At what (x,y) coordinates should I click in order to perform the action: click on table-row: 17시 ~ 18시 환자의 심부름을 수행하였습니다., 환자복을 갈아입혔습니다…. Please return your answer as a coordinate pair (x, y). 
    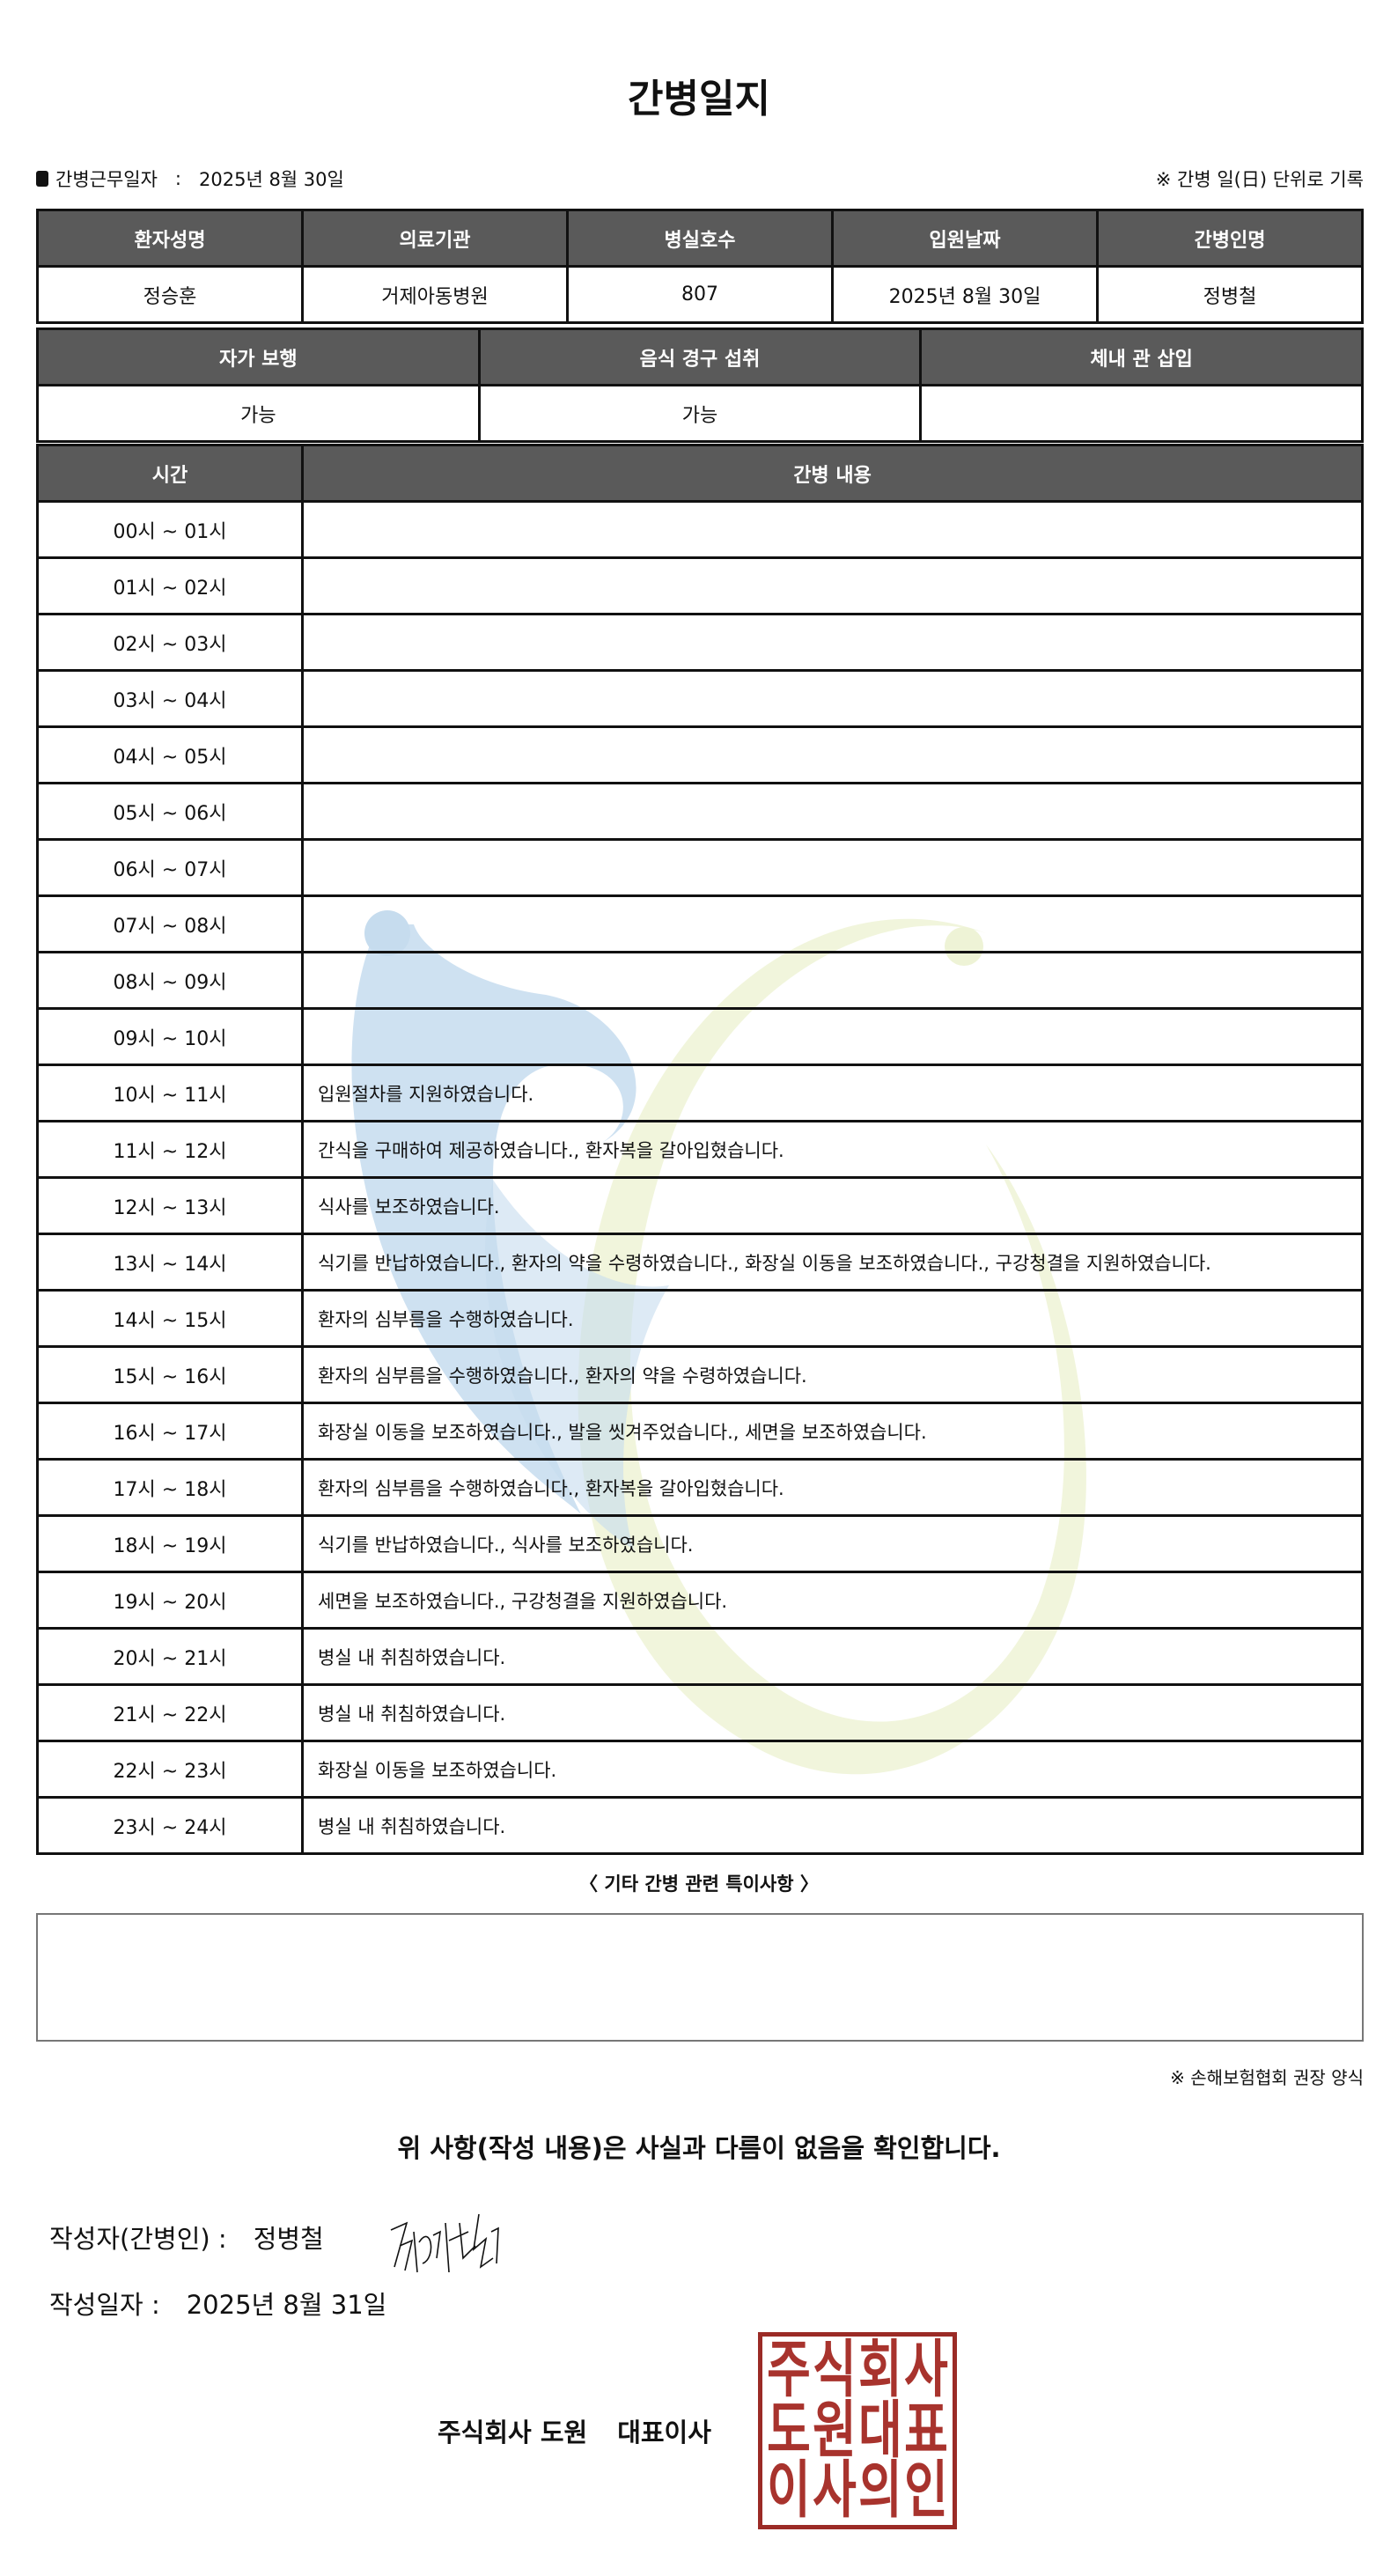
    Looking at the image, I should click on (700, 1488).